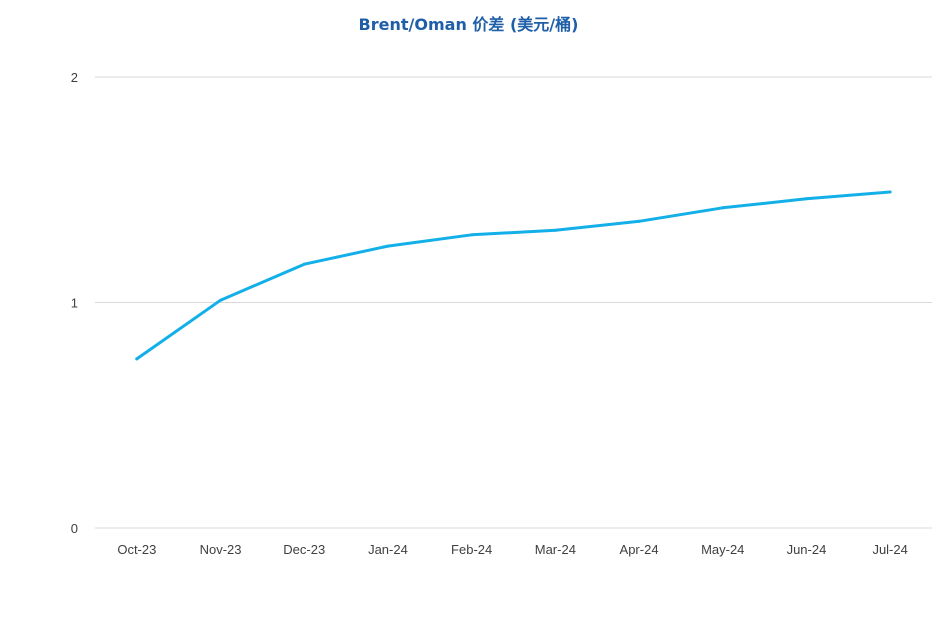 This screenshot has width=937, height=633. I want to click on x-tick-label: Feb-24, so click(471, 549).